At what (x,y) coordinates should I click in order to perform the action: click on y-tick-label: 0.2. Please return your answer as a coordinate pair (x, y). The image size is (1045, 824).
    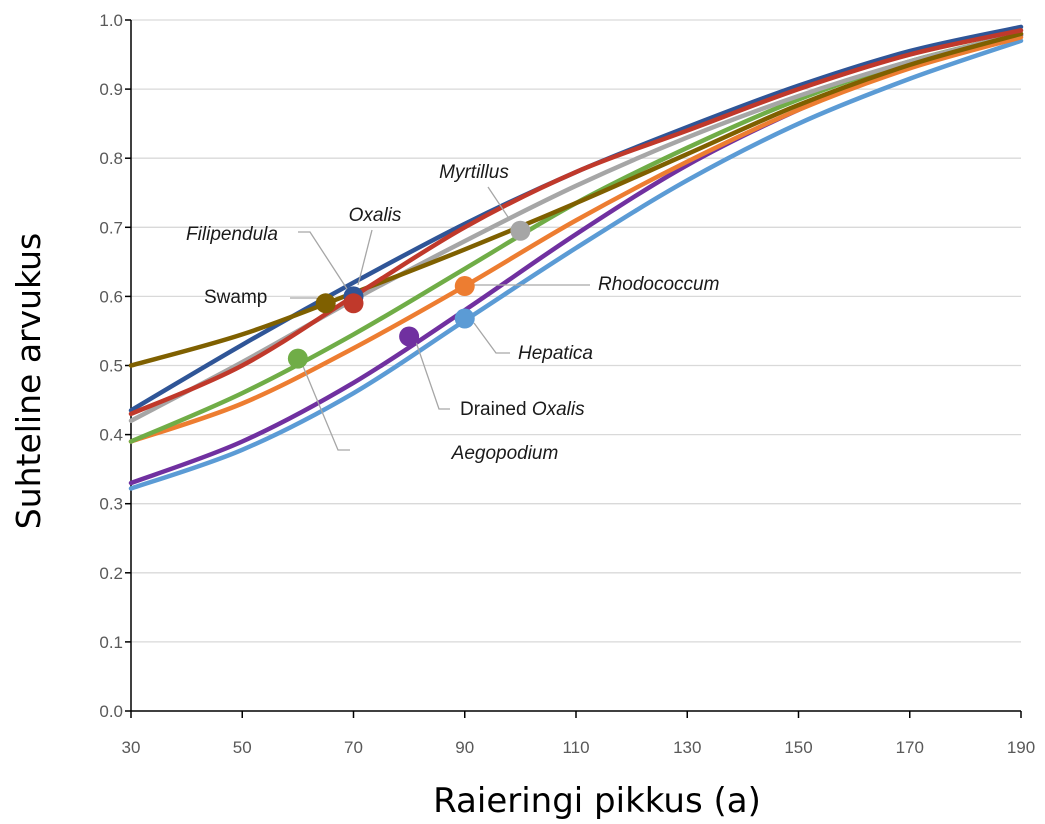
    Looking at the image, I should click on (111, 573).